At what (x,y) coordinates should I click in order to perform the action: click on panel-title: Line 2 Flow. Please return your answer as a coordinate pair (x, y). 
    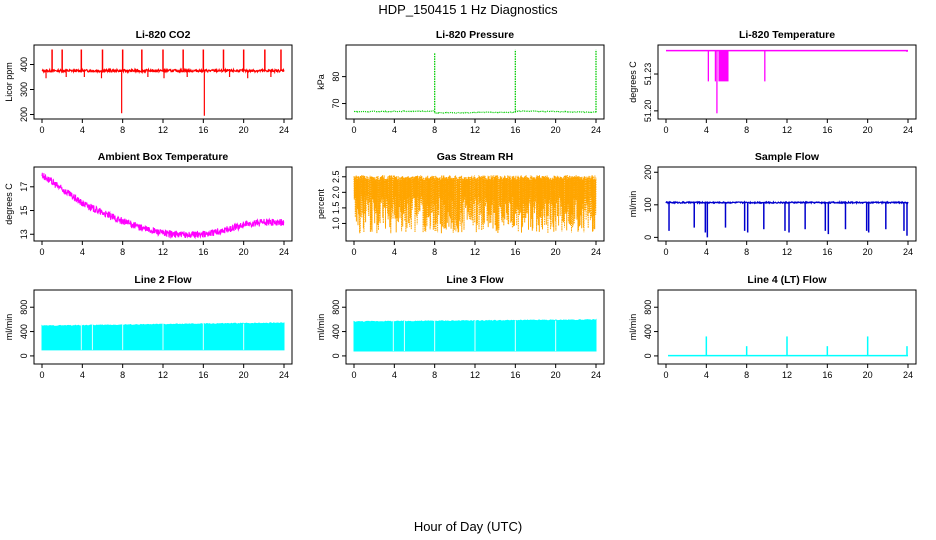
    Looking at the image, I should click on (163, 280).